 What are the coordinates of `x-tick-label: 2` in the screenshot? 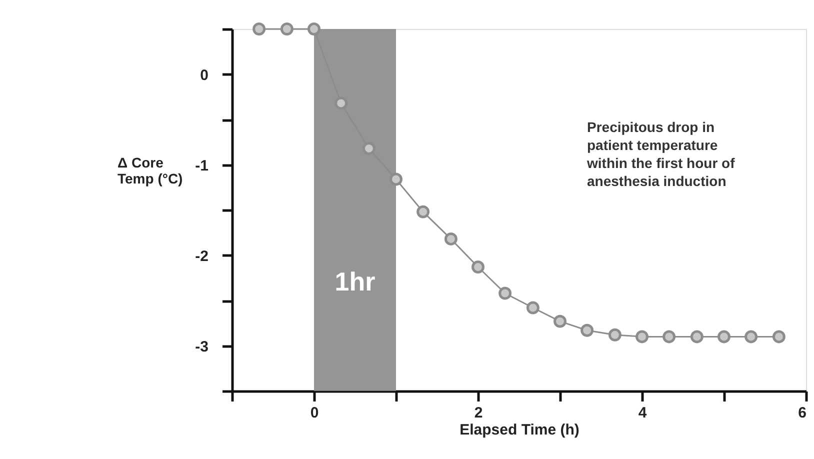 It's located at (478, 413).